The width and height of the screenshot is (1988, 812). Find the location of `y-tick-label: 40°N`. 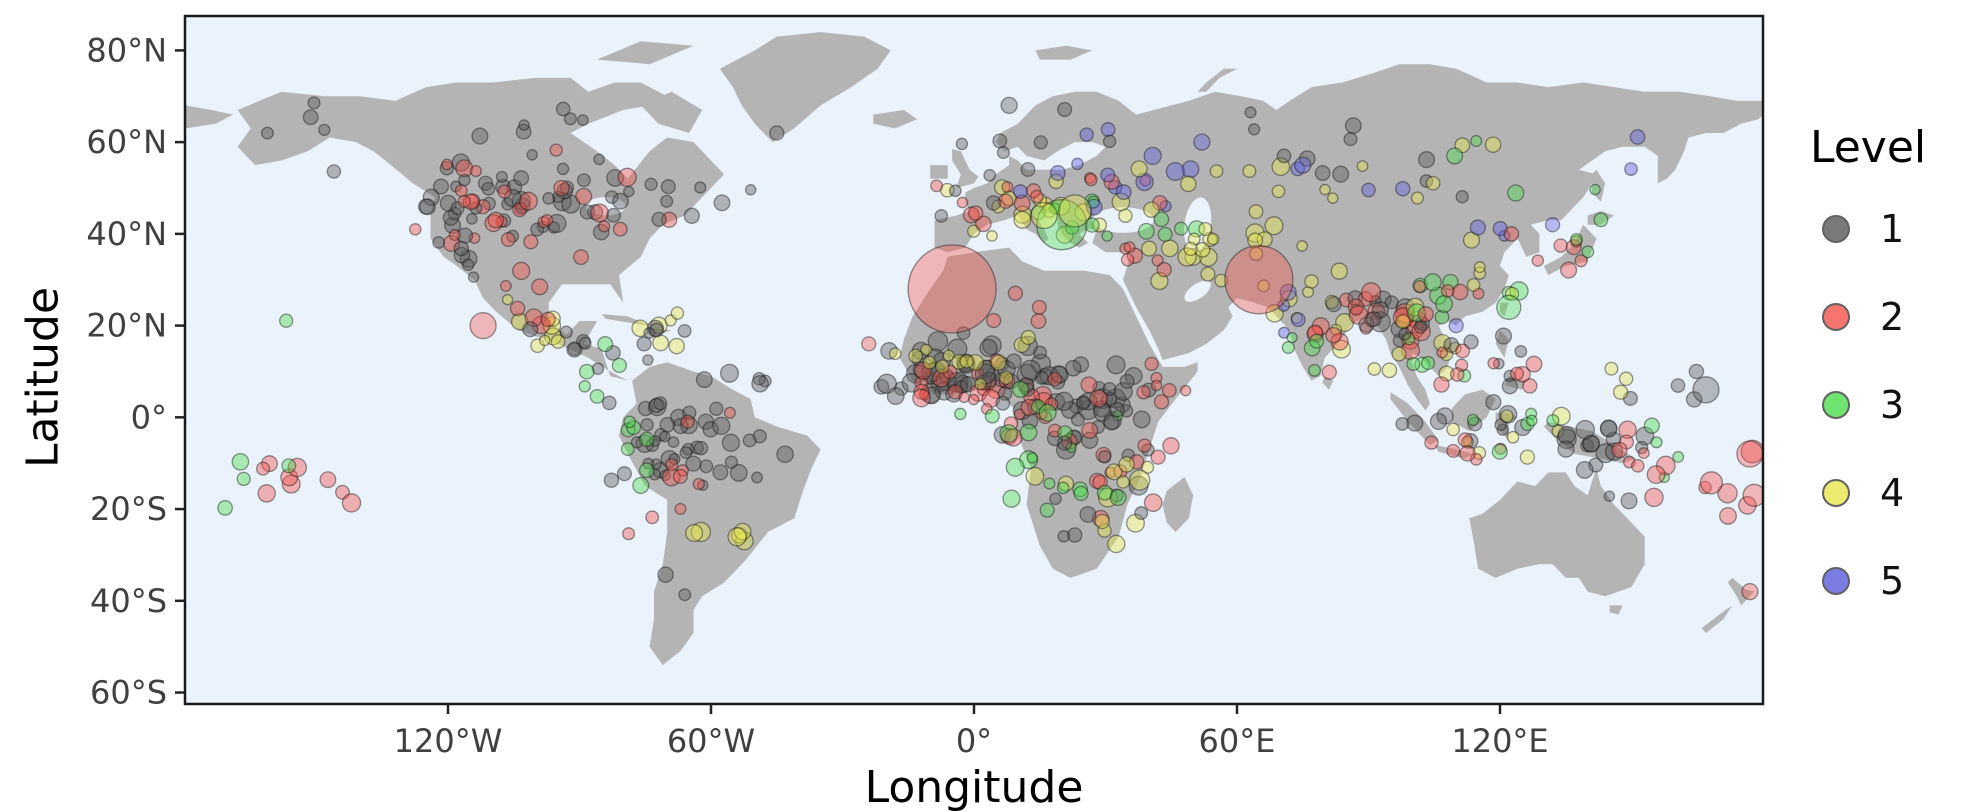

y-tick-label: 40°N is located at coordinates (126, 234).